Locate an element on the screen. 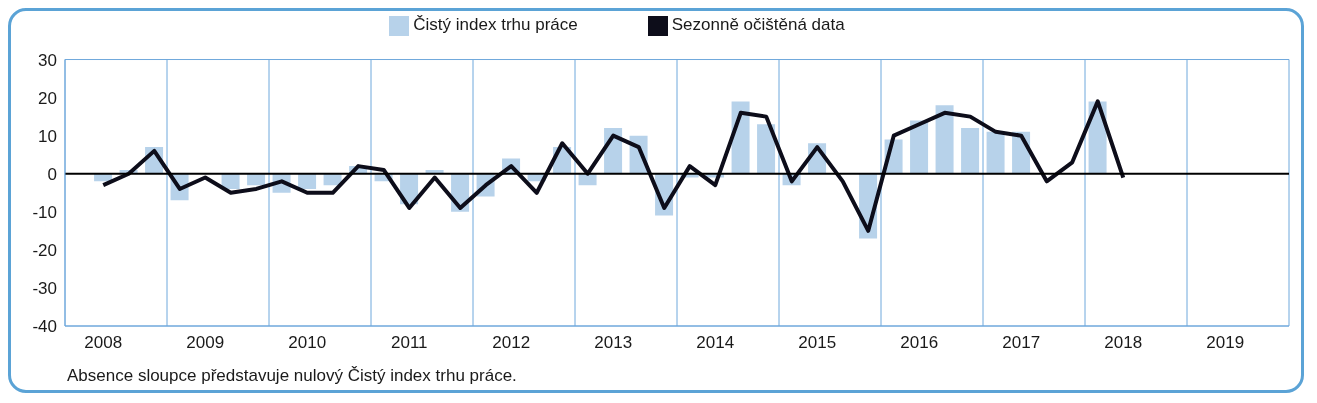 The height and width of the screenshot is (403, 1317). x-tick-label: 2009 is located at coordinates (205, 342).